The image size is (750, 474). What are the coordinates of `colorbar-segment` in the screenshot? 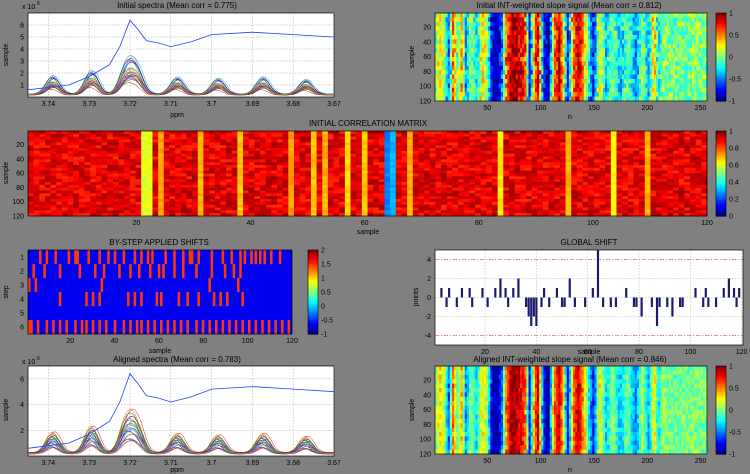 It's located at (721, 65).